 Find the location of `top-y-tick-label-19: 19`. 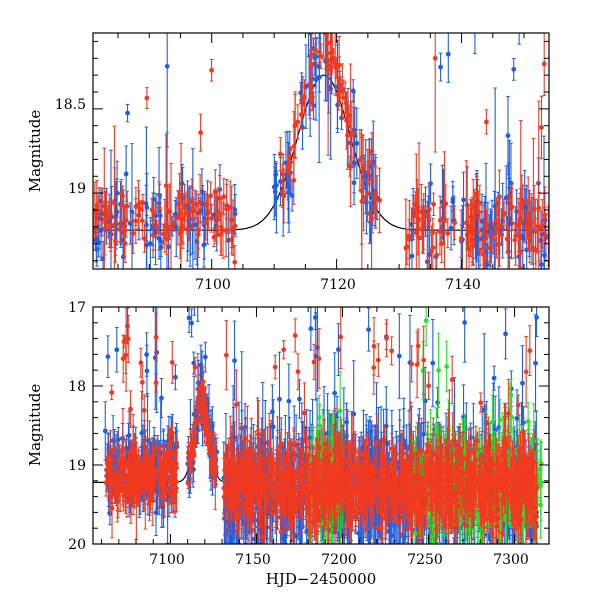

top-y-tick-label-19: 19 is located at coordinates (77, 189).